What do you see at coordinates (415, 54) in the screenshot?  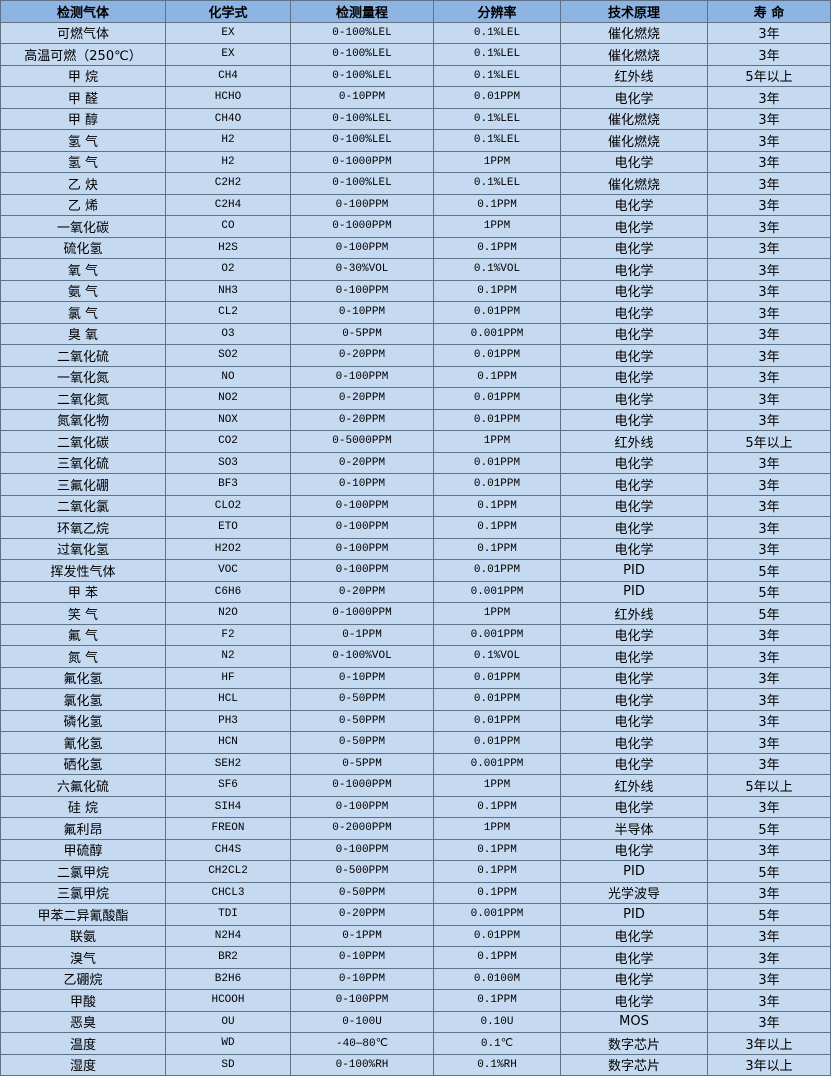 I see `table-row: 高温可燃（250℃） EX 0-100%LEL 0.1%LEL 催化燃烧 3年` at bounding box center [415, 54].